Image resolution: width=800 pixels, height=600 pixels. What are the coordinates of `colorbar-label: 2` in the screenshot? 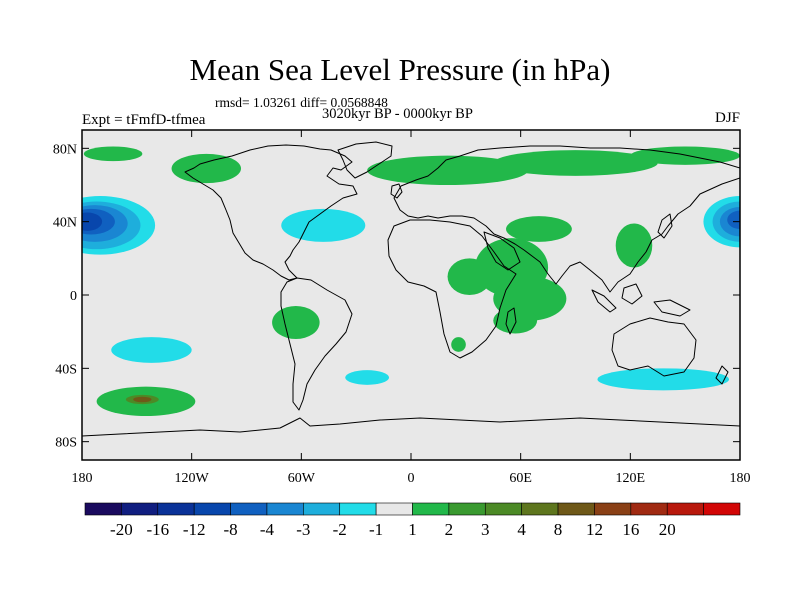 It's located at (449, 529).